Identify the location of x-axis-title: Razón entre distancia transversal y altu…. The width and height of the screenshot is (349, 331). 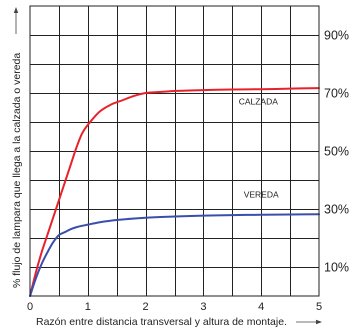
(161, 322).